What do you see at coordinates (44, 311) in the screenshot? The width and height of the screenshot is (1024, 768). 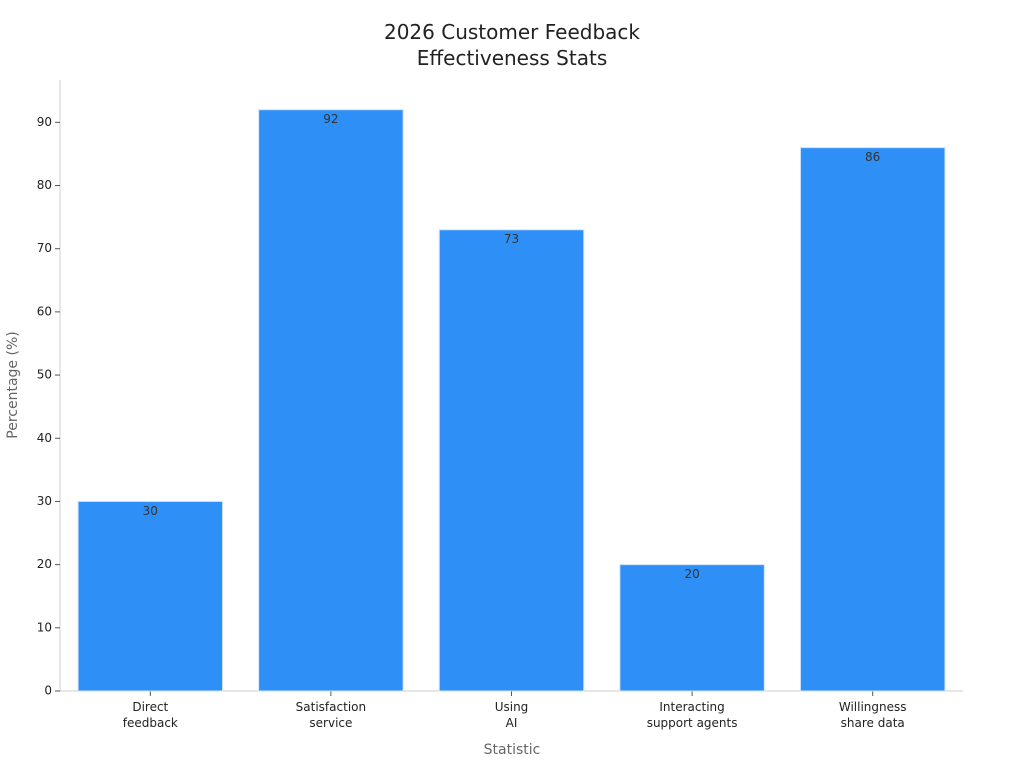 I see `y-tick-label: 60` at bounding box center [44, 311].